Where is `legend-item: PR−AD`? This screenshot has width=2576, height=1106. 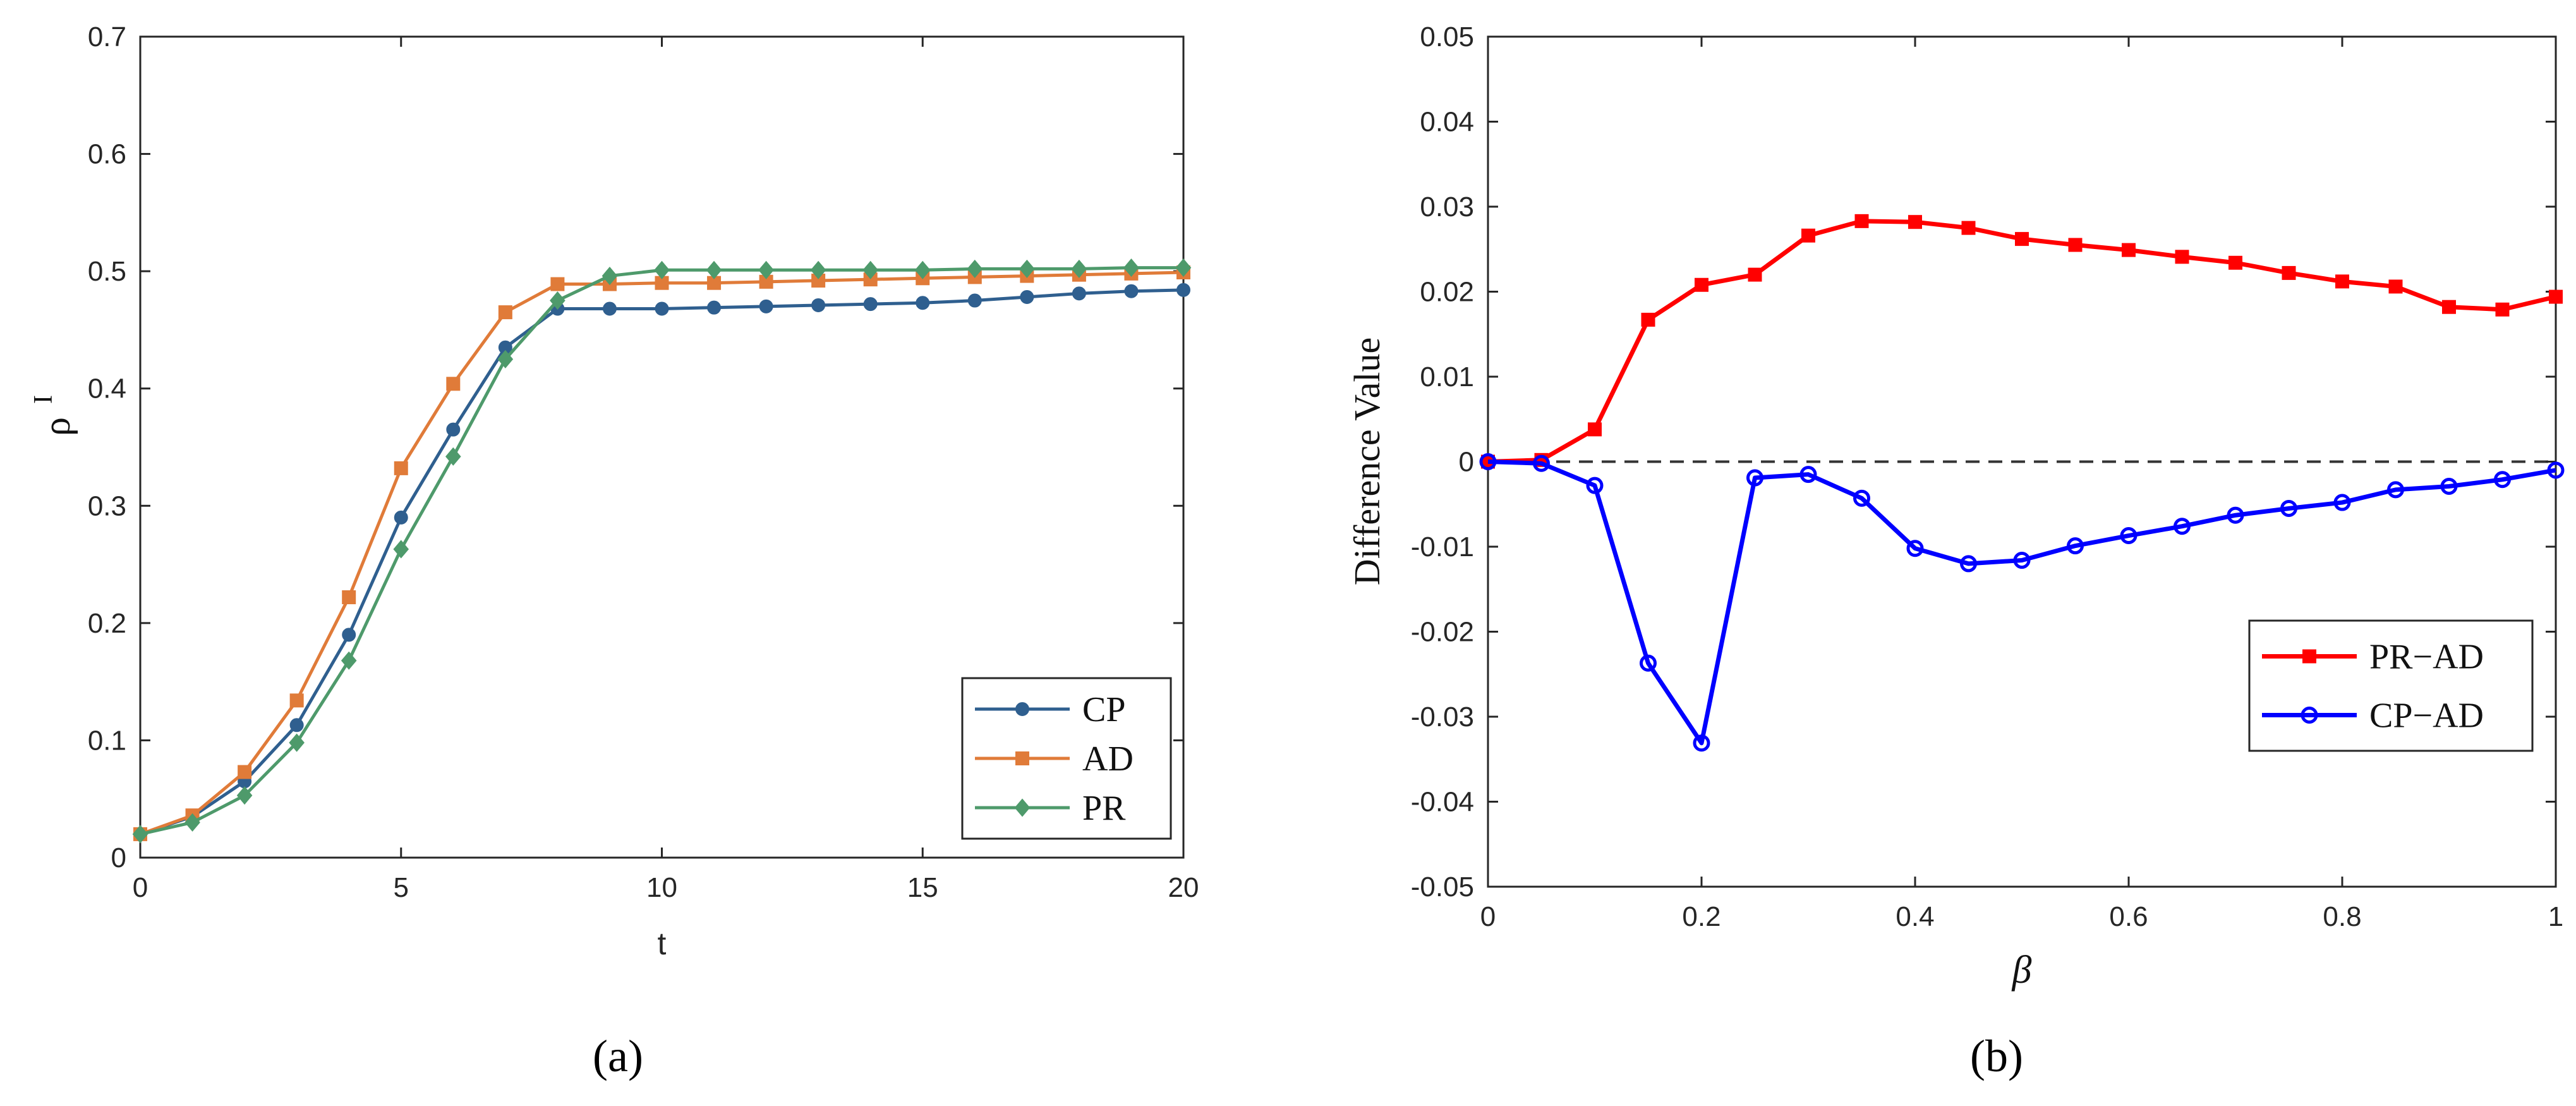 legend-item: PR−AD is located at coordinates (2373, 657).